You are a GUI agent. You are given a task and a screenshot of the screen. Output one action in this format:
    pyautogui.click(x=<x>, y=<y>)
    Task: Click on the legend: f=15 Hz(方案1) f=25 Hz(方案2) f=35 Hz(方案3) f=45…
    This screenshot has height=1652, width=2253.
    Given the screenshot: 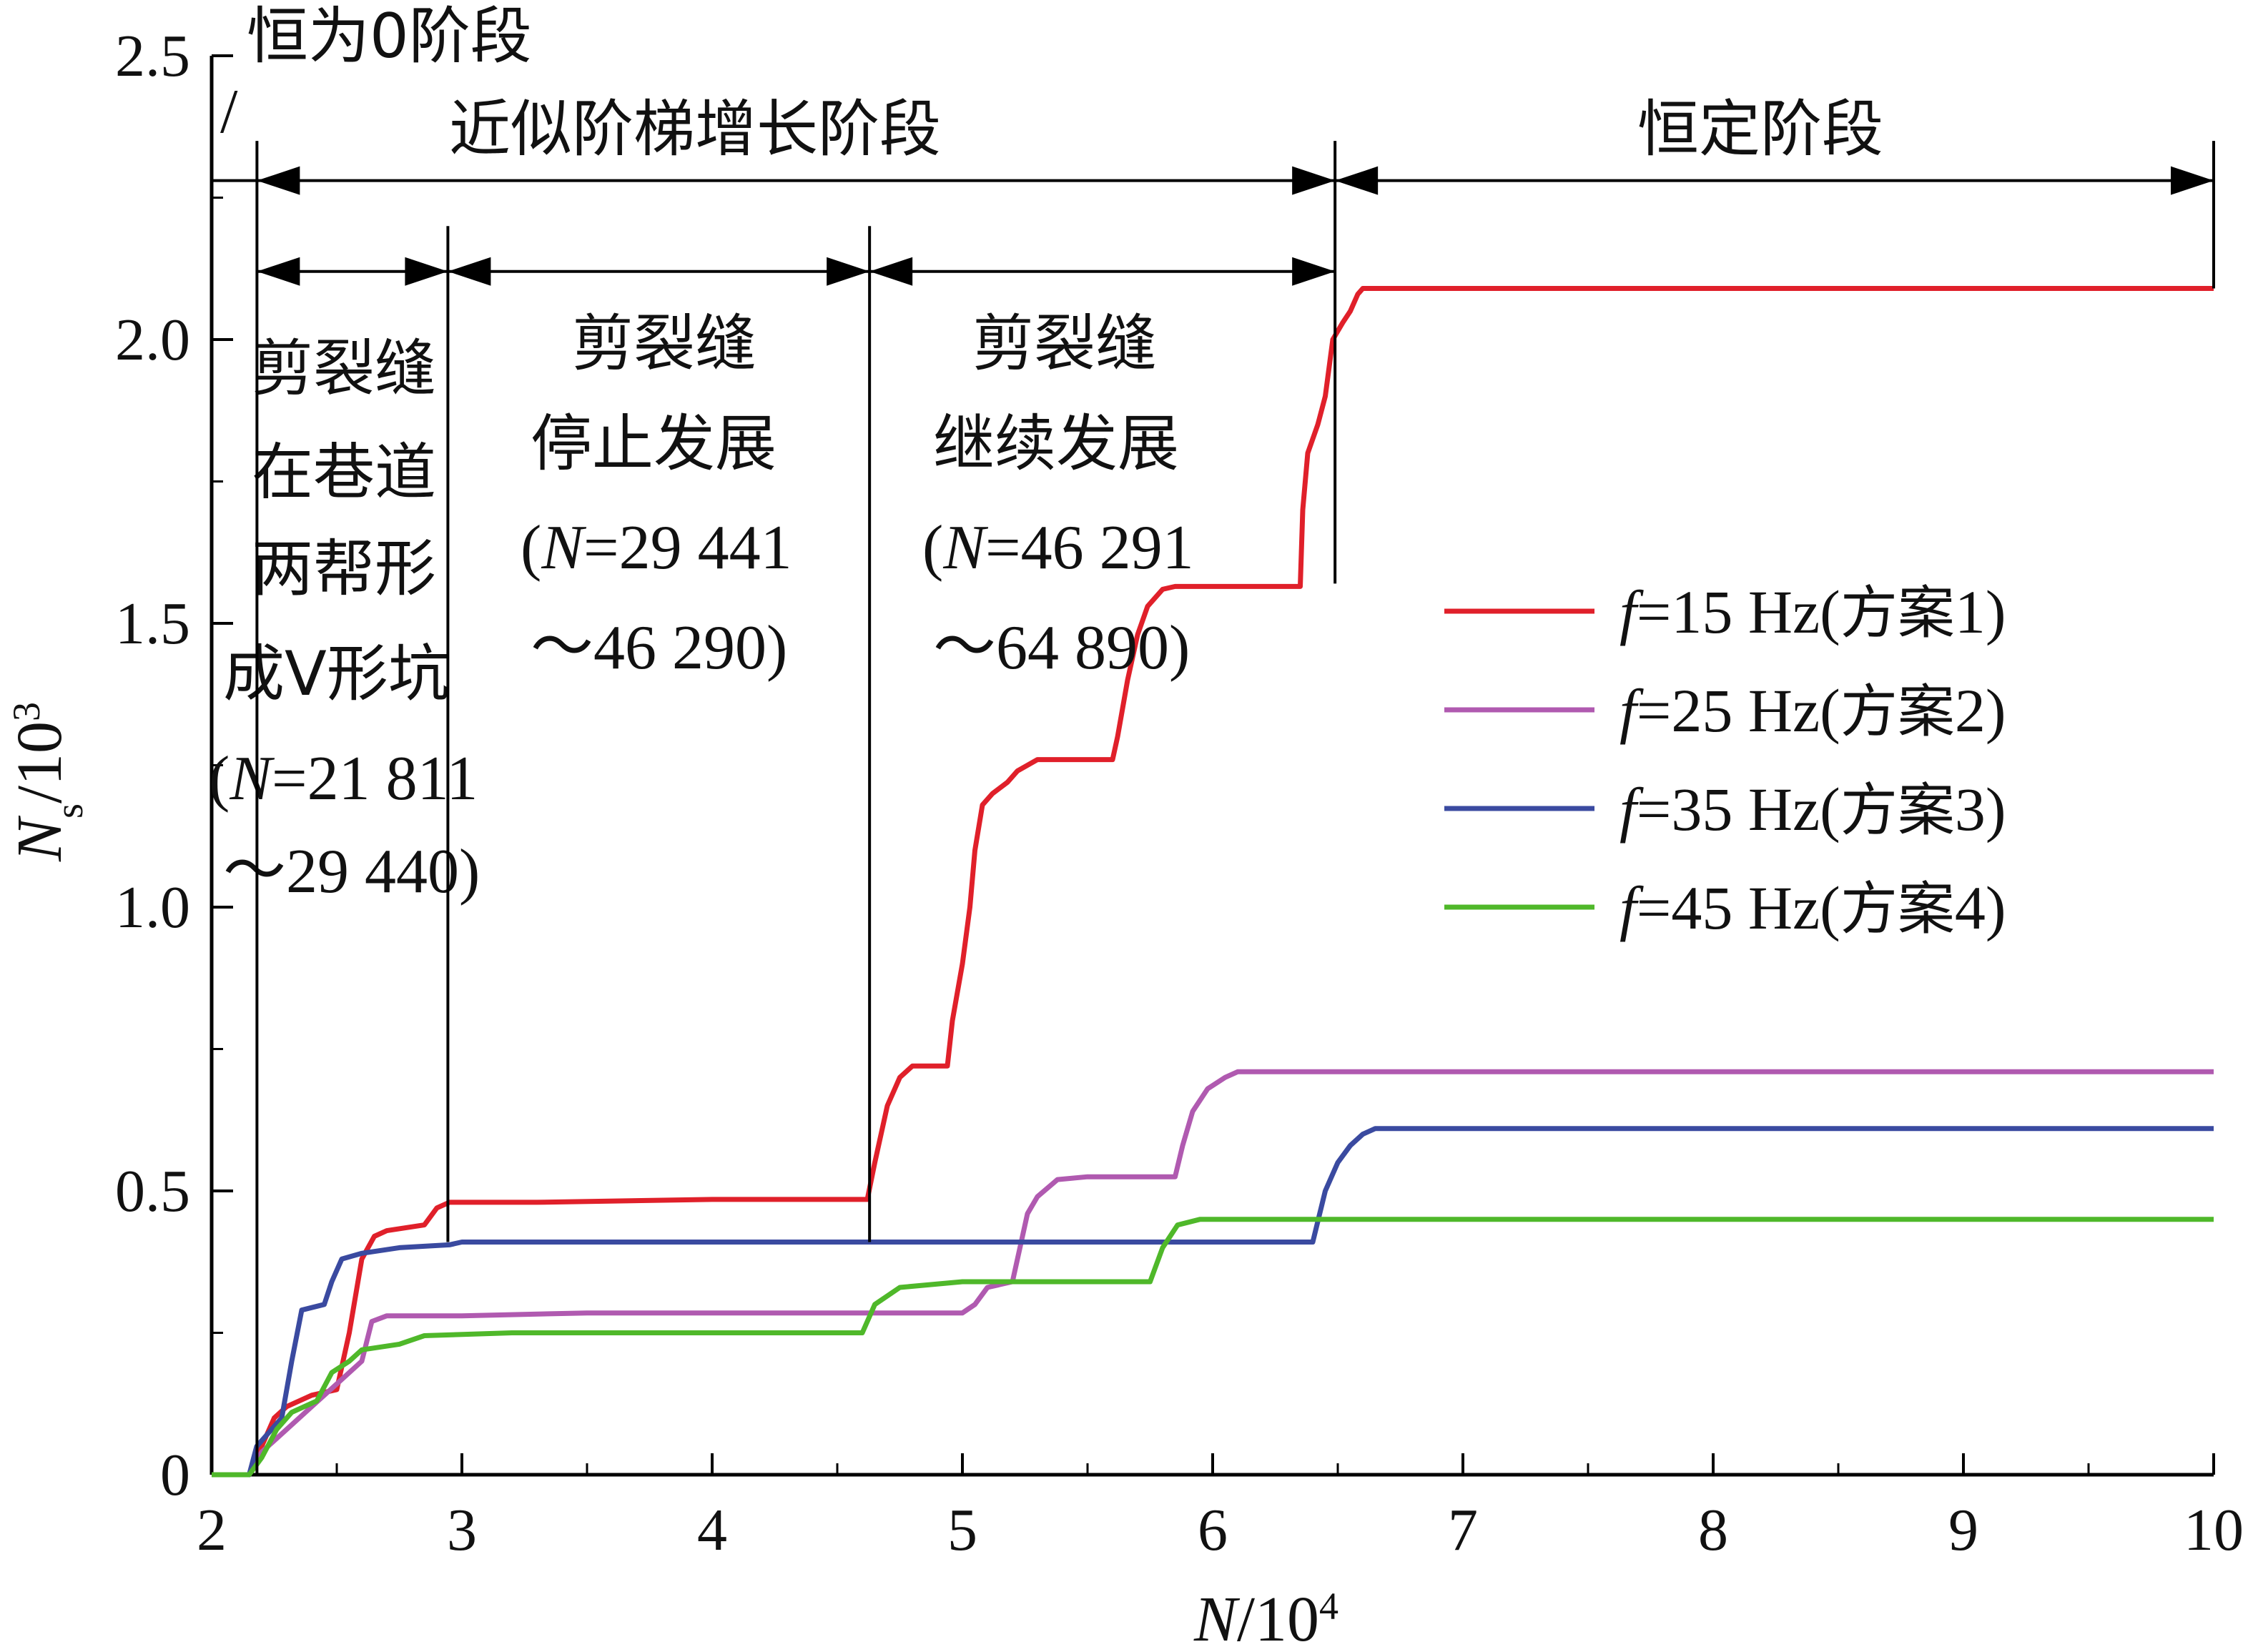 What is the action you would take?
    pyautogui.click(x=1725, y=760)
    